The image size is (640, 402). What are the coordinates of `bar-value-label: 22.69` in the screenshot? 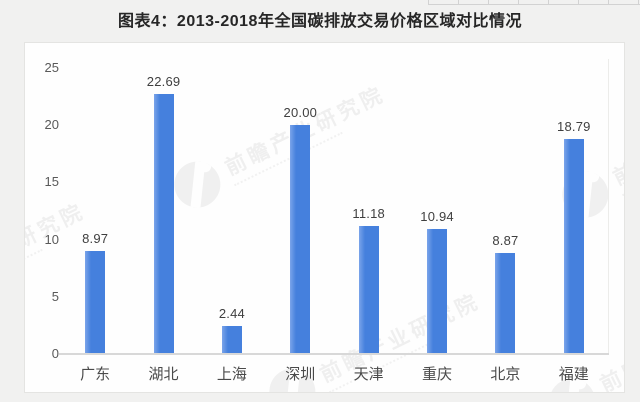 It's located at (163, 82).